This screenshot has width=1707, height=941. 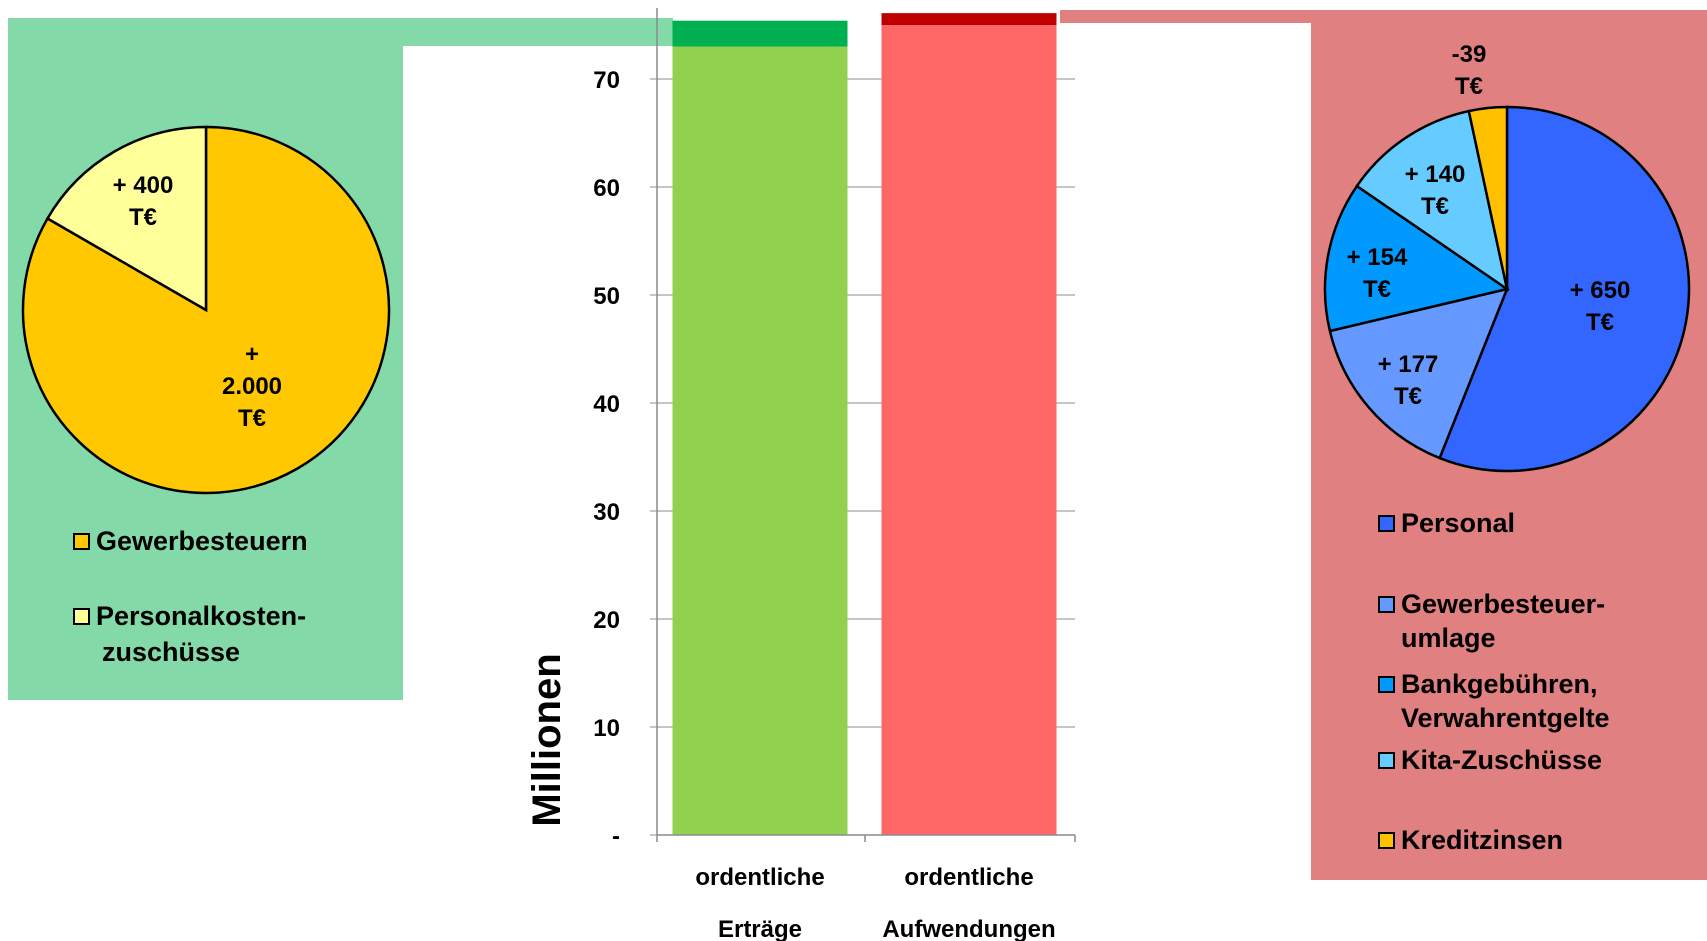 What do you see at coordinates (606, 404) in the screenshot?
I see `y-tick-label: 40` at bounding box center [606, 404].